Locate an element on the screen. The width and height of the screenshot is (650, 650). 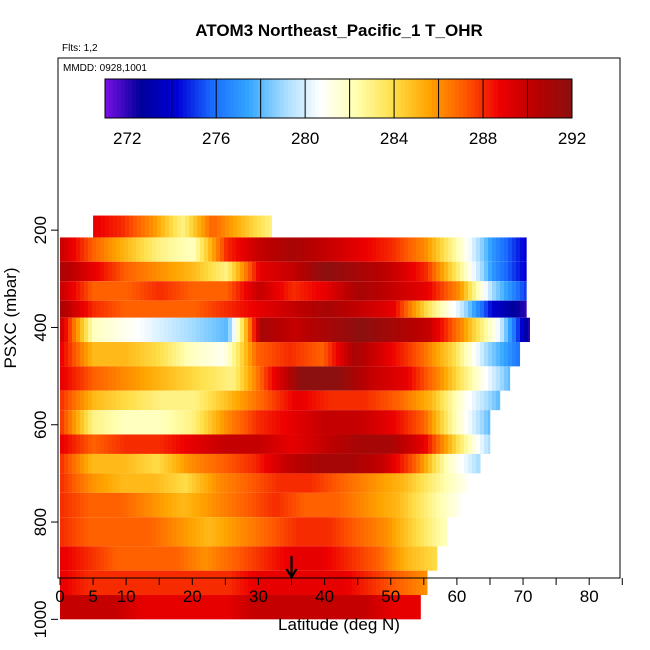
y-tick-label: 200 is located at coordinates (40, 230).